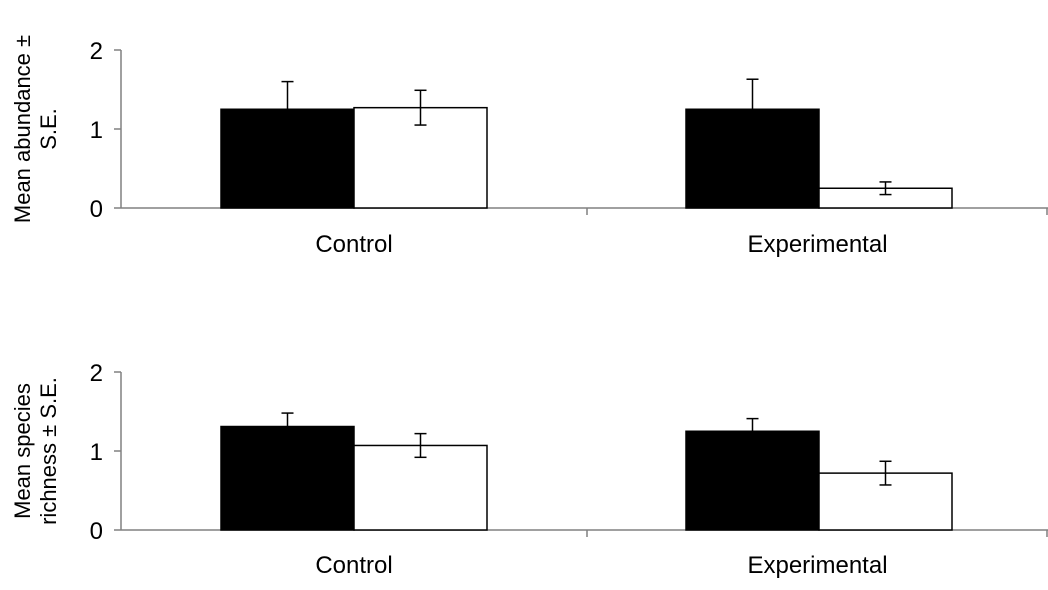 The image size is (1048, 590). What do you see at coordinates (35, 129) in the screenshot?
I see `y-axis-label: Mean abundance ±S.E.` at bounding box center [35, 129].